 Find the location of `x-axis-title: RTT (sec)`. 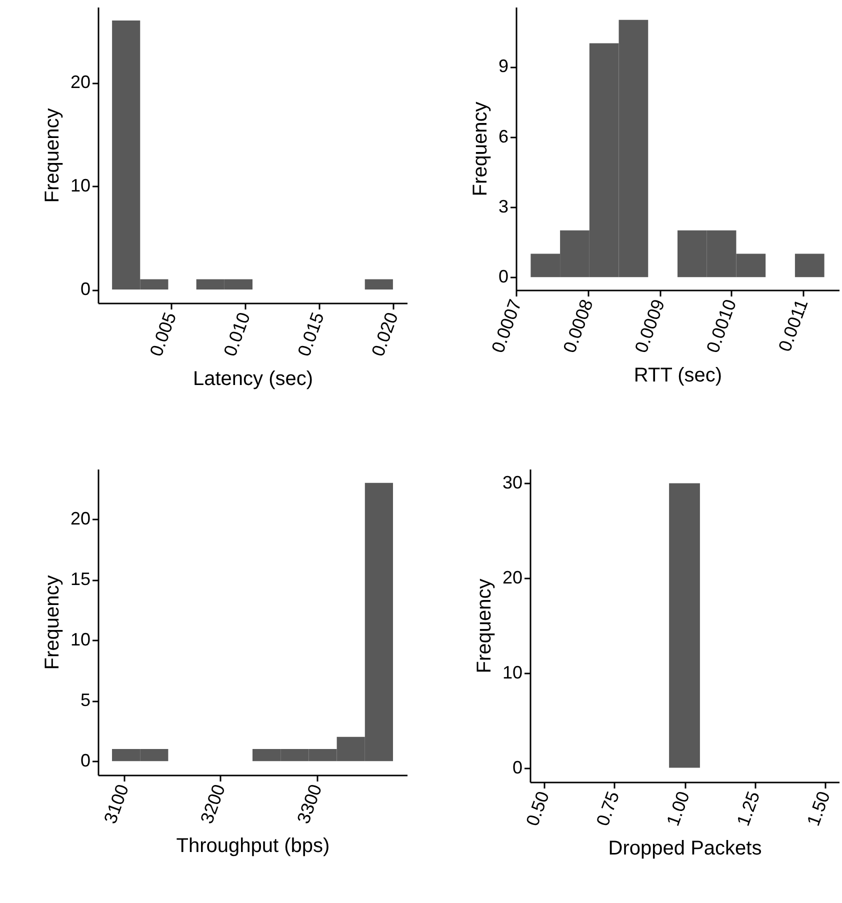

x-axis-title: RTT (sec) is located at coordinates (678, 375).